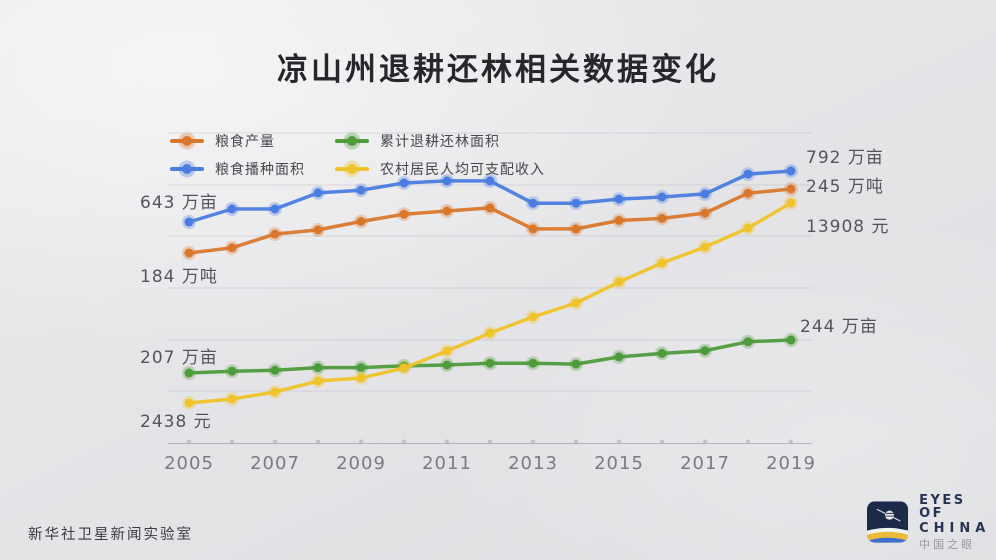 The height and width of the screenshot is (560, 996). I want to click on legend-label-forest_area: 累计退耕还林面积, so click(440, 142).